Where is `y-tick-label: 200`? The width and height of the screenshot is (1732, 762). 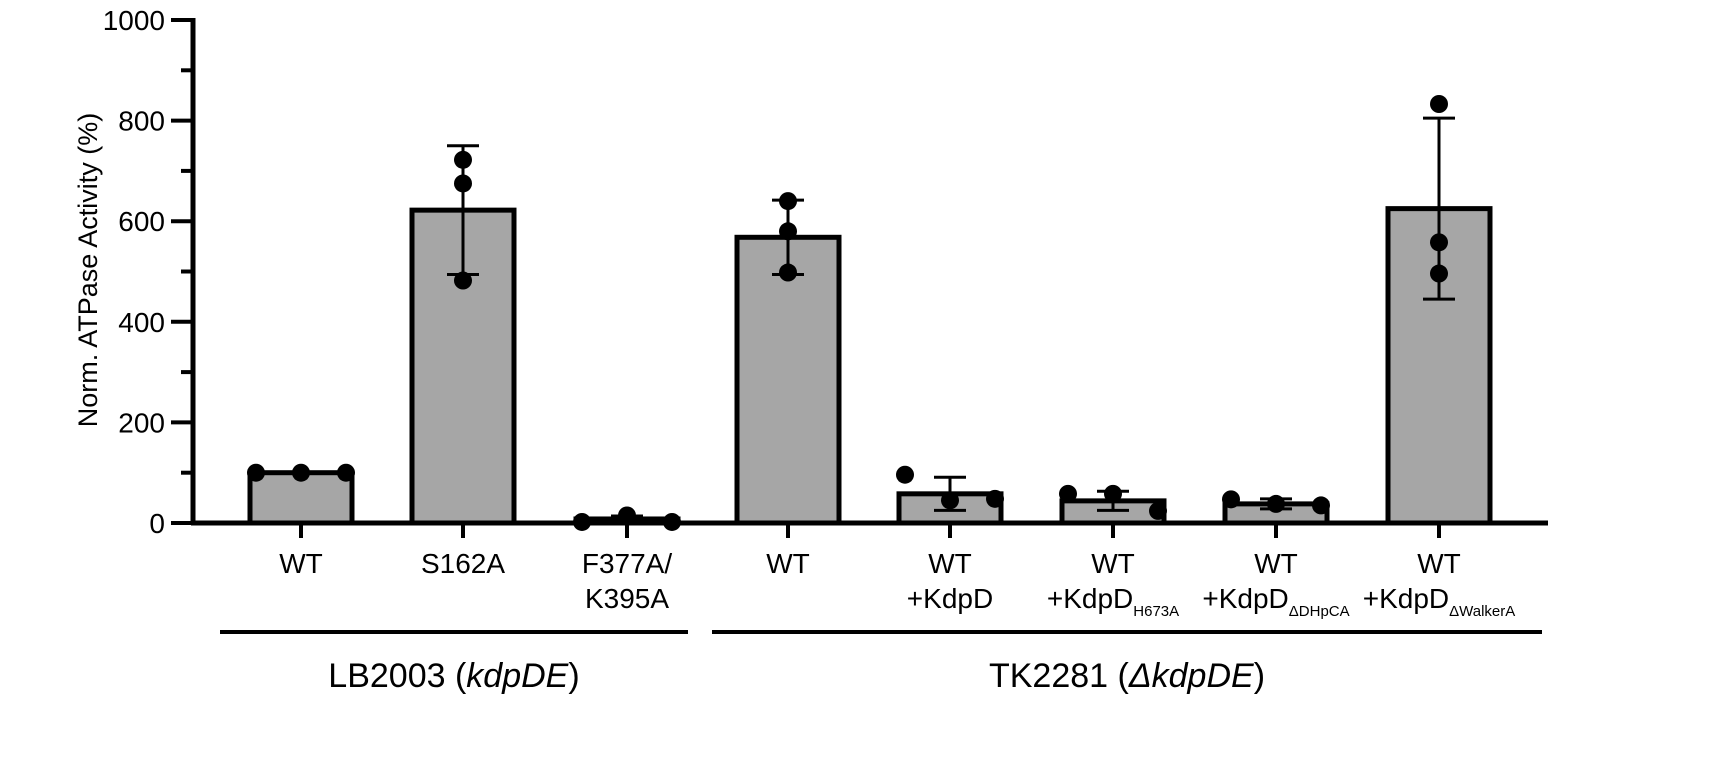 y-tick-label: 200 is located at coordinates (141, 422).